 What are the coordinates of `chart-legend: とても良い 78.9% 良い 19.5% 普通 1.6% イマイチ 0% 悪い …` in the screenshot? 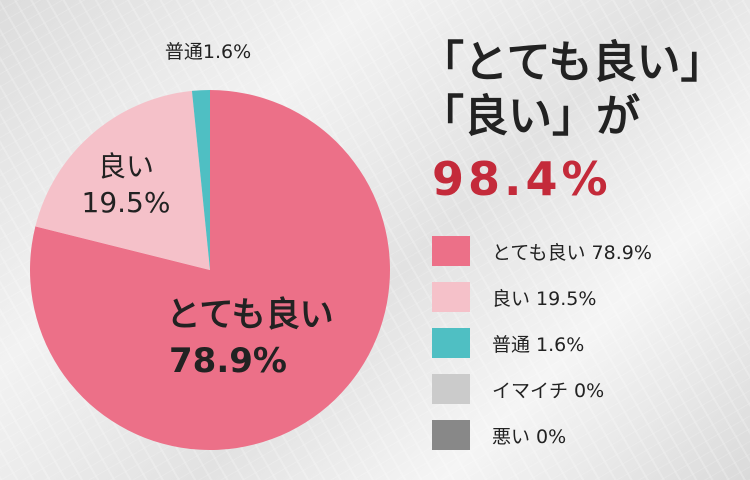 It's located at (542, 351).